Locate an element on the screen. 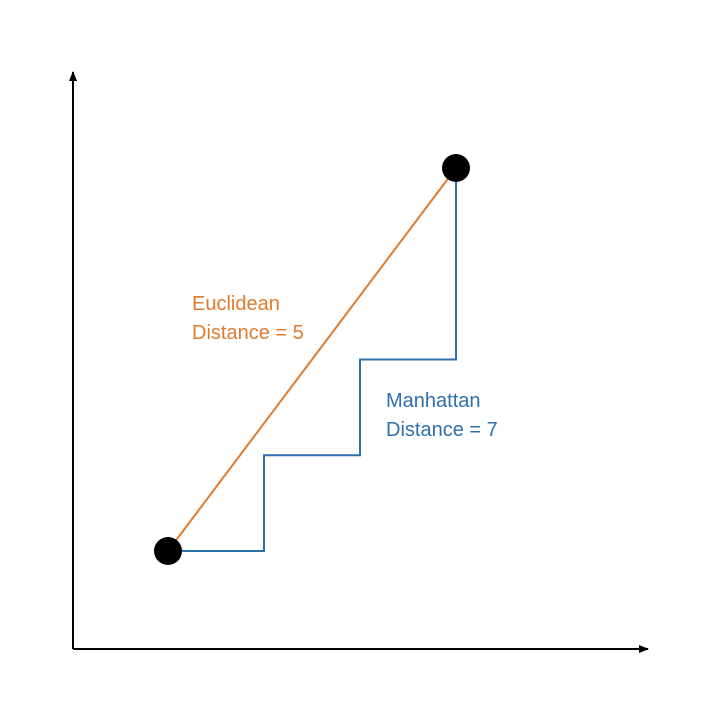 This screenshot has height=720, width=720. euclidean-label-line2: Distance = 5 is located at coordinates (248, 333).